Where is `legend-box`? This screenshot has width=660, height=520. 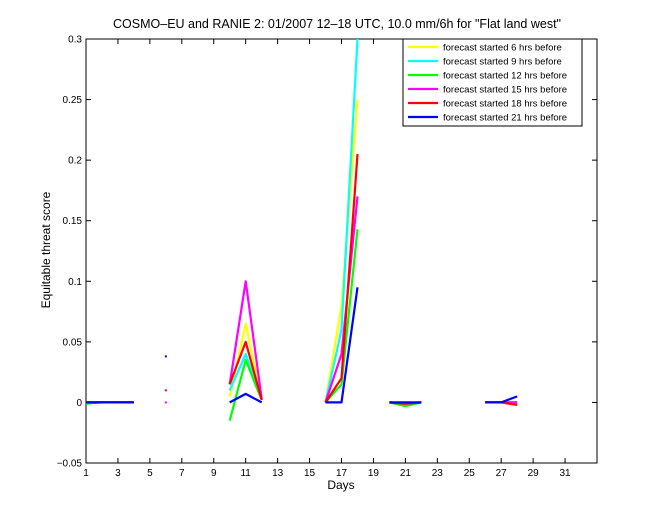
legend-box is located at coordinates (492, 82).